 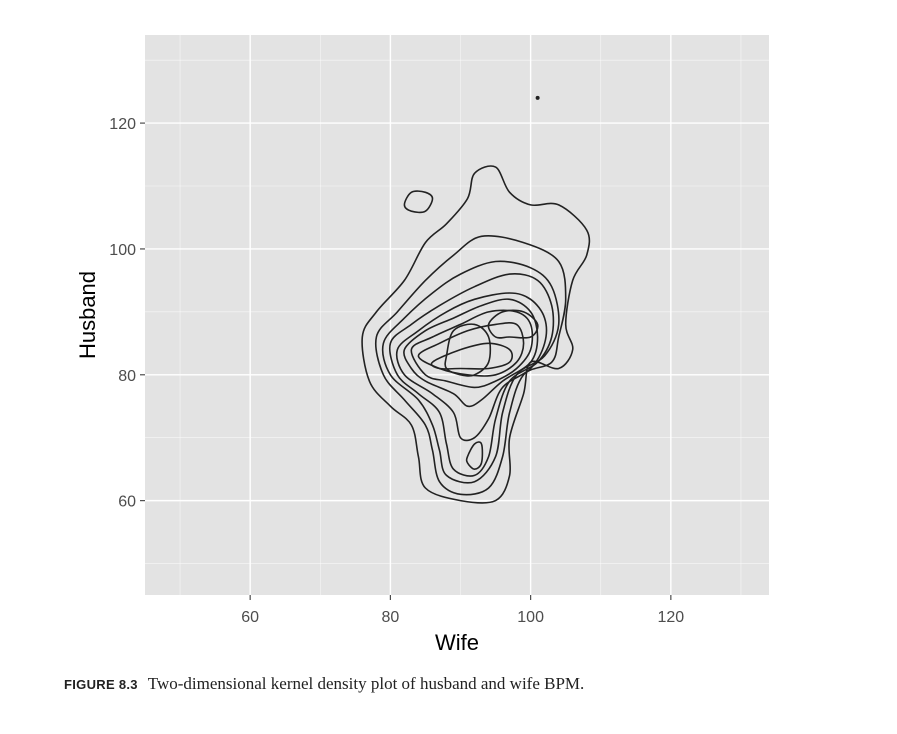 What do you see at coordinates (670, 617) in the screenshot?
I see `x-tick-label: 120` at bounding box center [670, 617].